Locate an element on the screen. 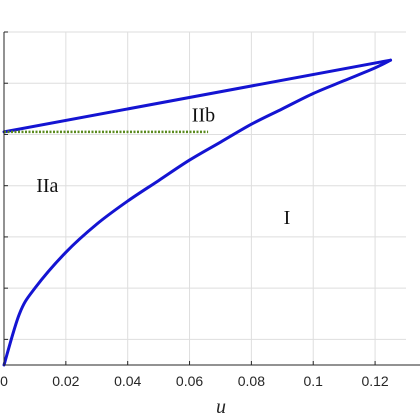 This screenshot has height=420, width=420. x-tick-label: 0.06 is located at coordinates (189, 381).